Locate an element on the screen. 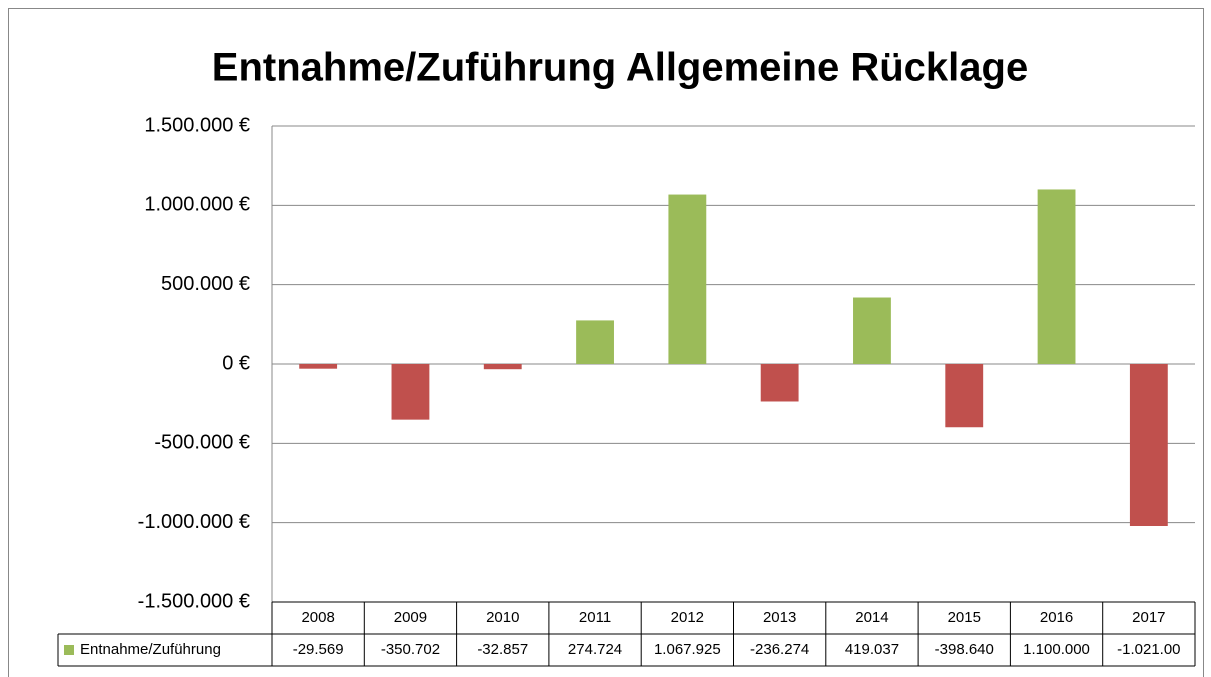  table-value: -32.857 is located at coordinates (502, 649).